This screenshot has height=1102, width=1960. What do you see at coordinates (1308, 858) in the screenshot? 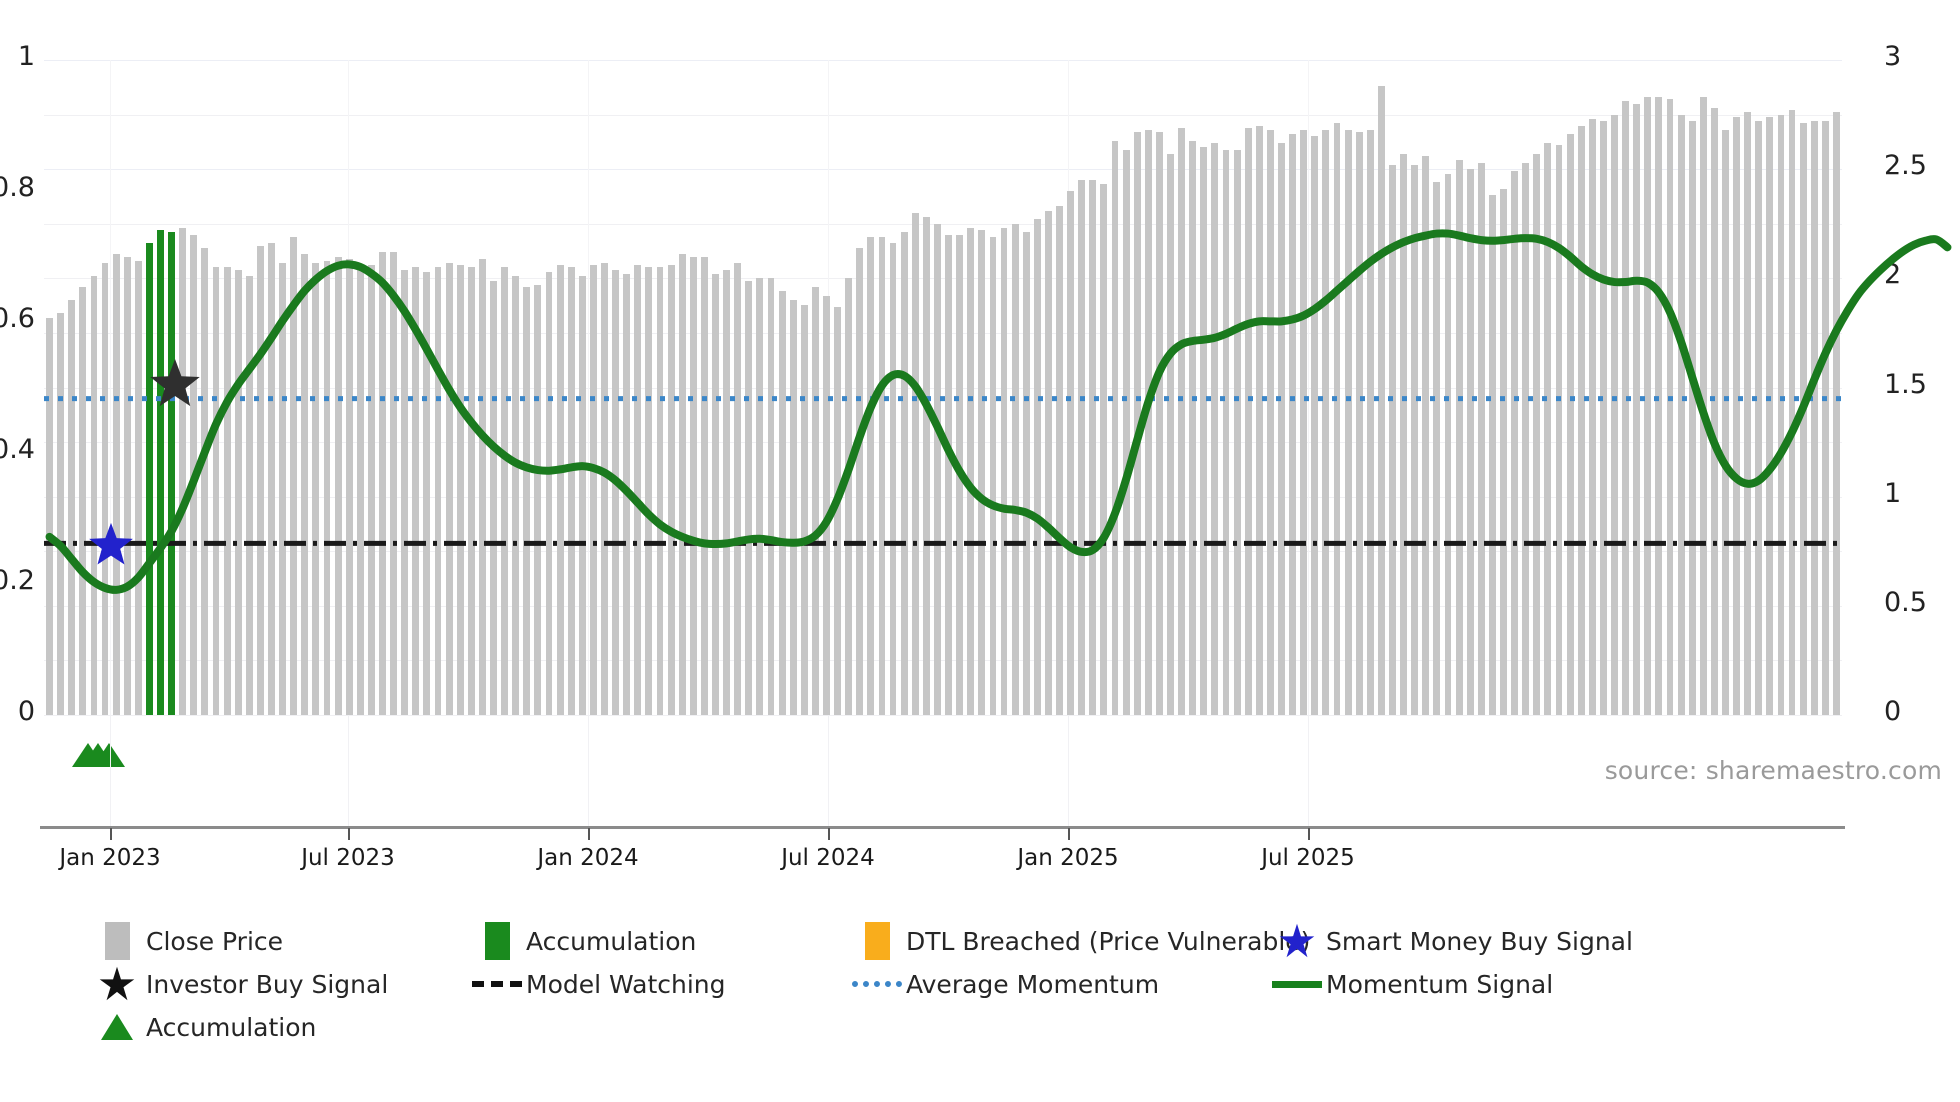
I see `x-tick-label: Jul 2025` at bounding box center [1308, 858].